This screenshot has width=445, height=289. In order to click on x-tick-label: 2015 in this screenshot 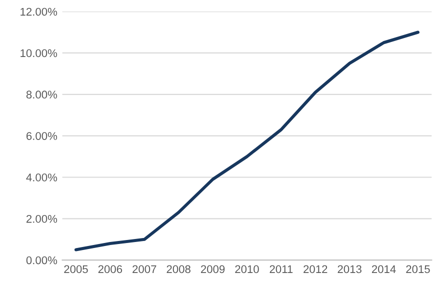, I will do `click(418, 269)`.